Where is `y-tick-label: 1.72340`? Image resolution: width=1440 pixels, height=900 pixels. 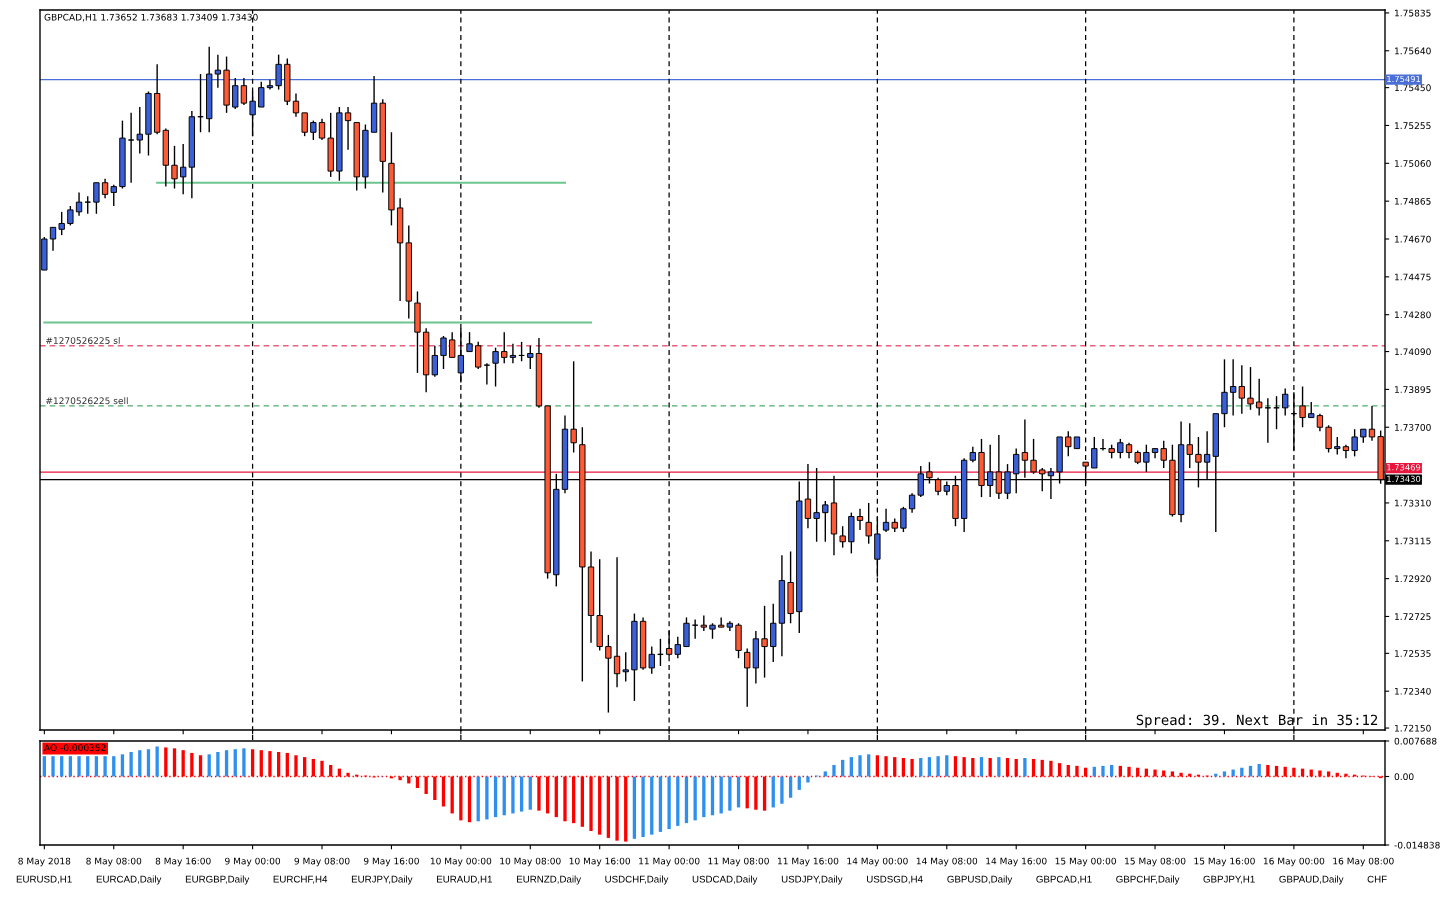 y-tick-label: 1.72340 is located at coordinates (1413, 691).